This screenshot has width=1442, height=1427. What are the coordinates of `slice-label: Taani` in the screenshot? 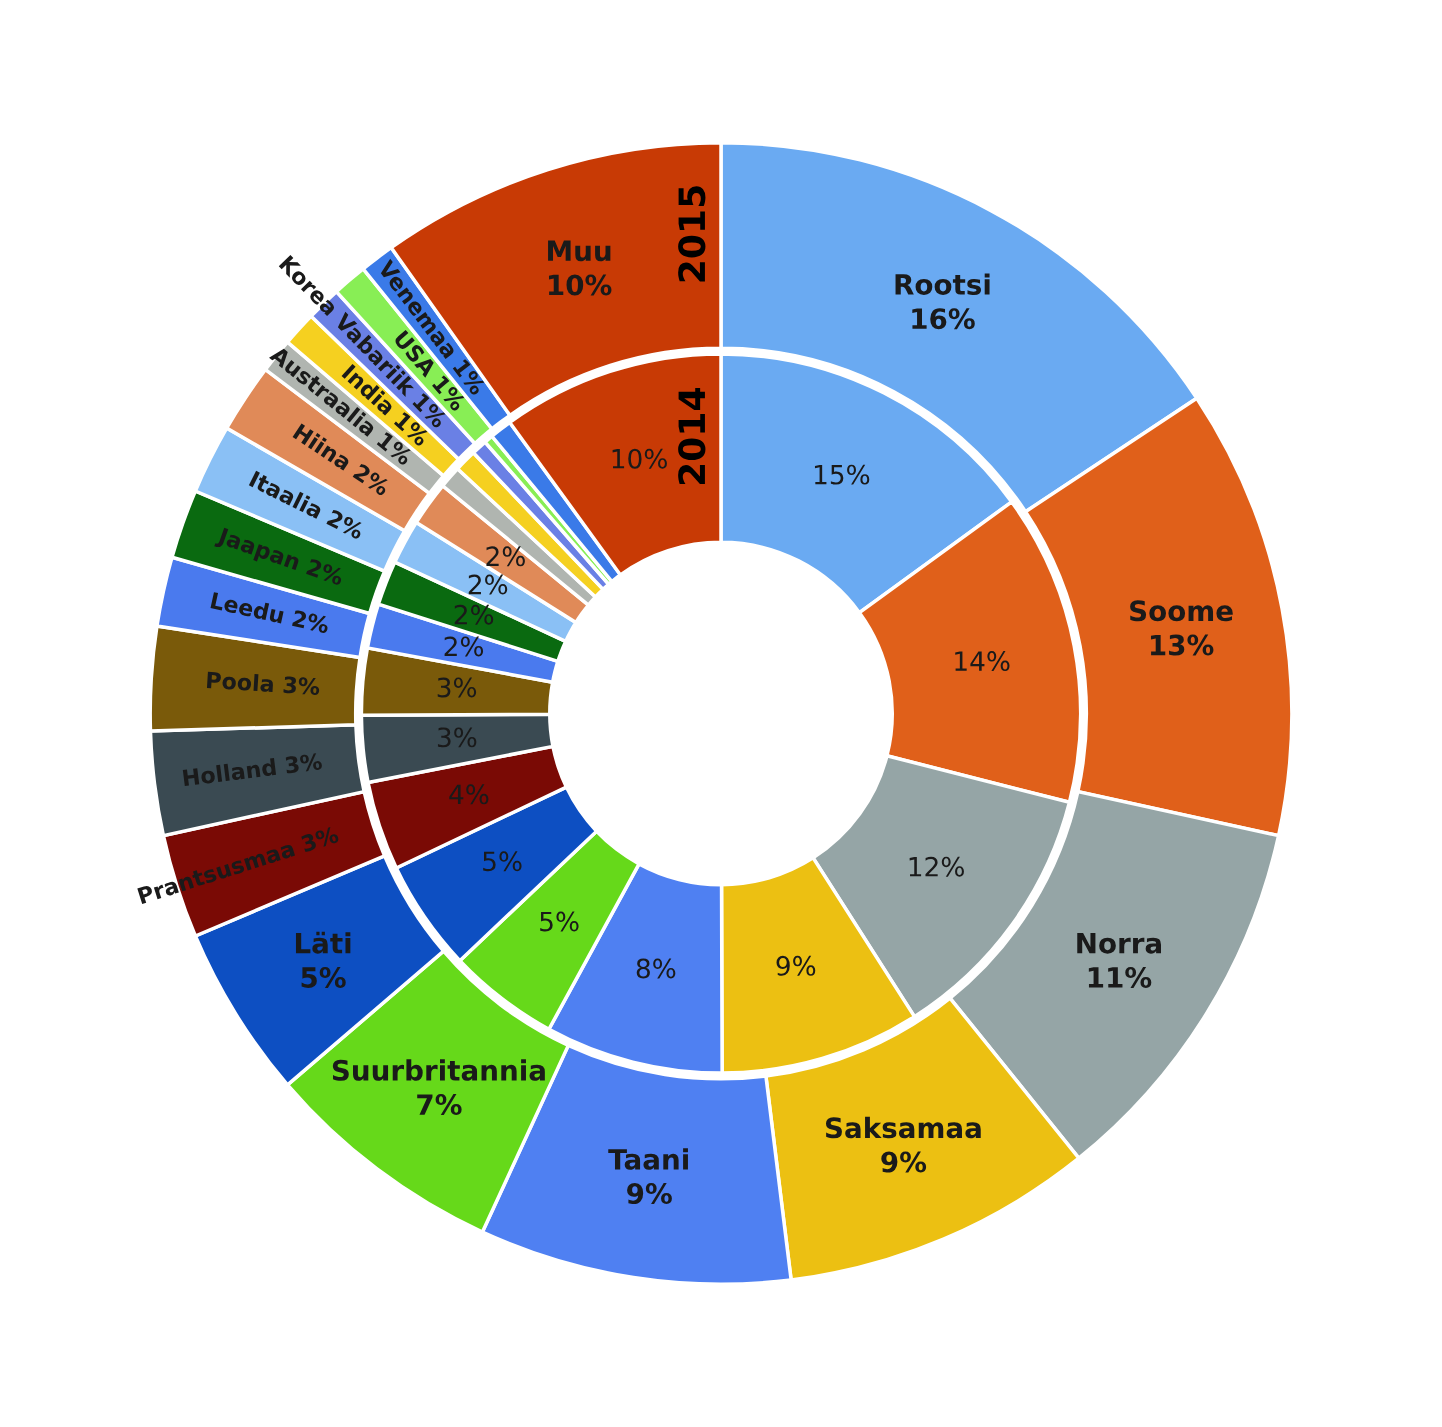 It's located at (648, 1159).